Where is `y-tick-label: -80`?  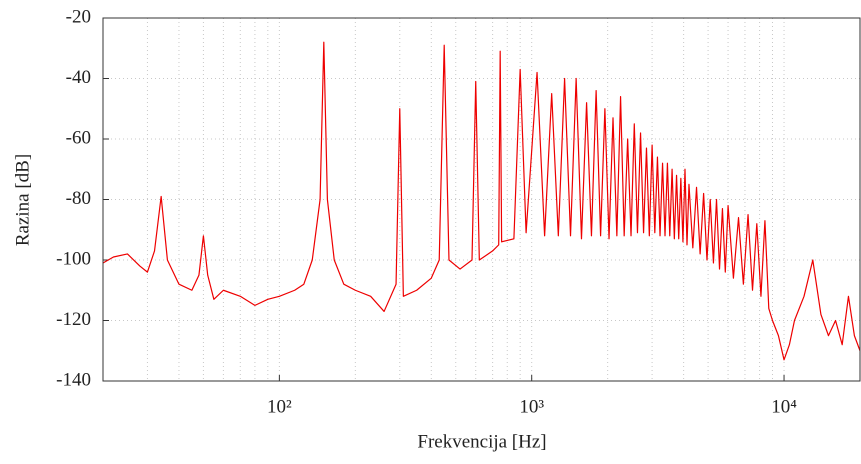 y-tick-label: -80 is located at coordinates (78, 198).